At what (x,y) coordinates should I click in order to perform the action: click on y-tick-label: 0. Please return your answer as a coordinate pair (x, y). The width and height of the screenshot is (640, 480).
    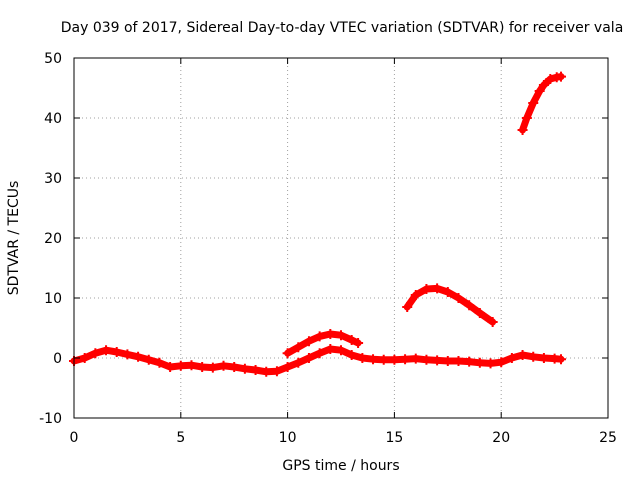
    Looking at the image, I should click on (57, 359).